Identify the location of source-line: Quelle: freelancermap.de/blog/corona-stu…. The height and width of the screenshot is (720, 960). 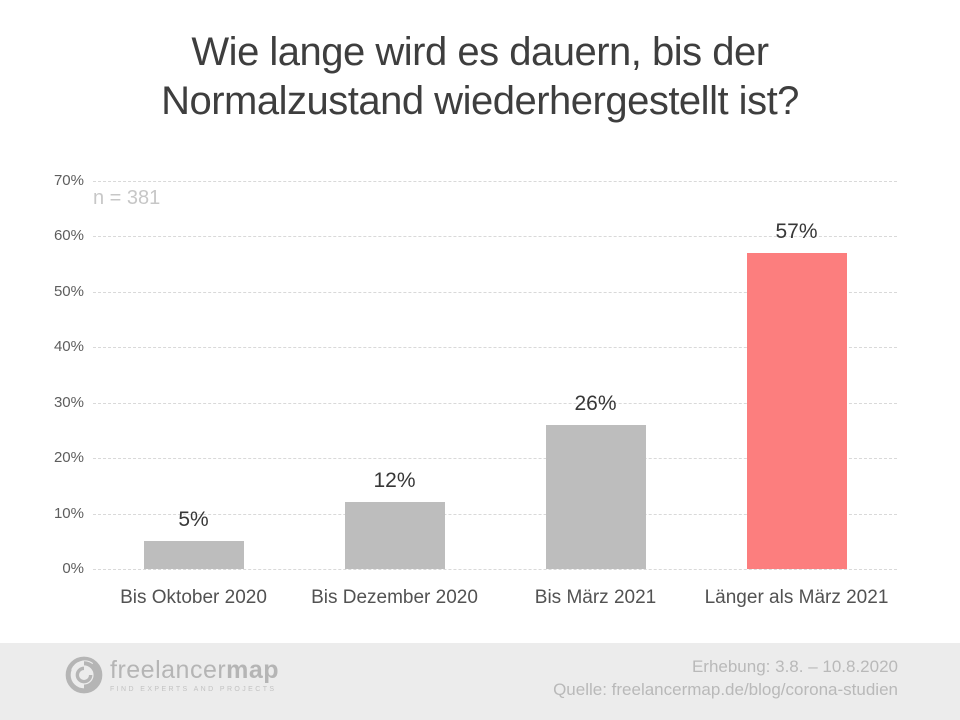
(725, 689).